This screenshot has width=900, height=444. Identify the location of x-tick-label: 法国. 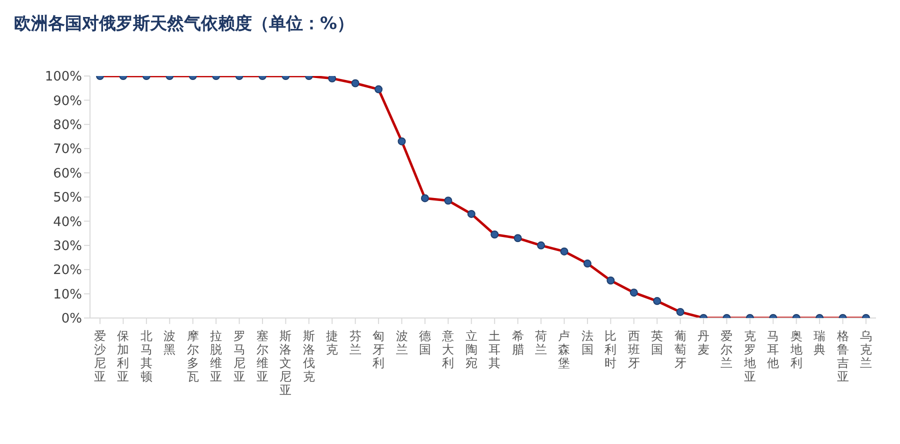
(587, 342).